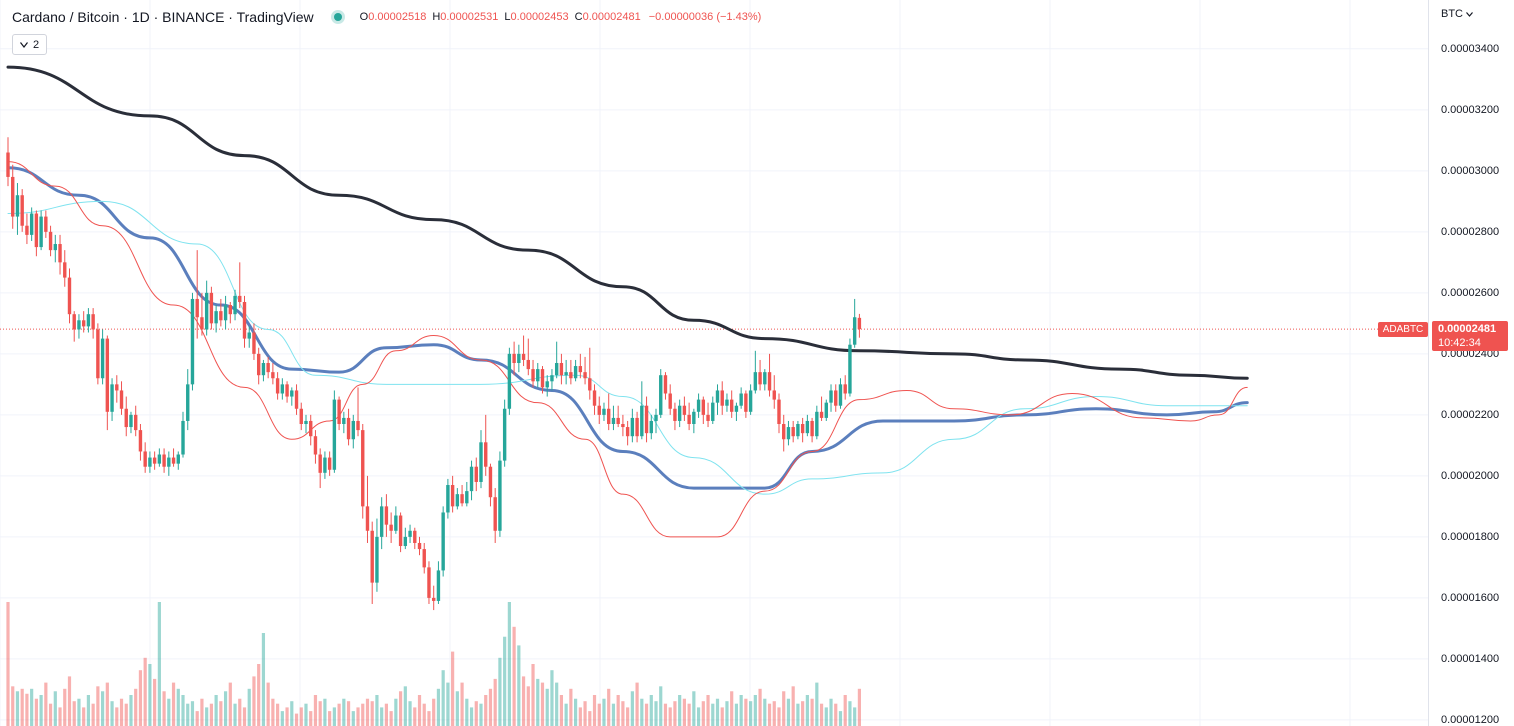 This screenshot has width=1514, height=726. What do you see at coordinates (1467, 329) in the screenshot?
I see `last-price-value: 0.00002481` at bounding box center [1467, 329].